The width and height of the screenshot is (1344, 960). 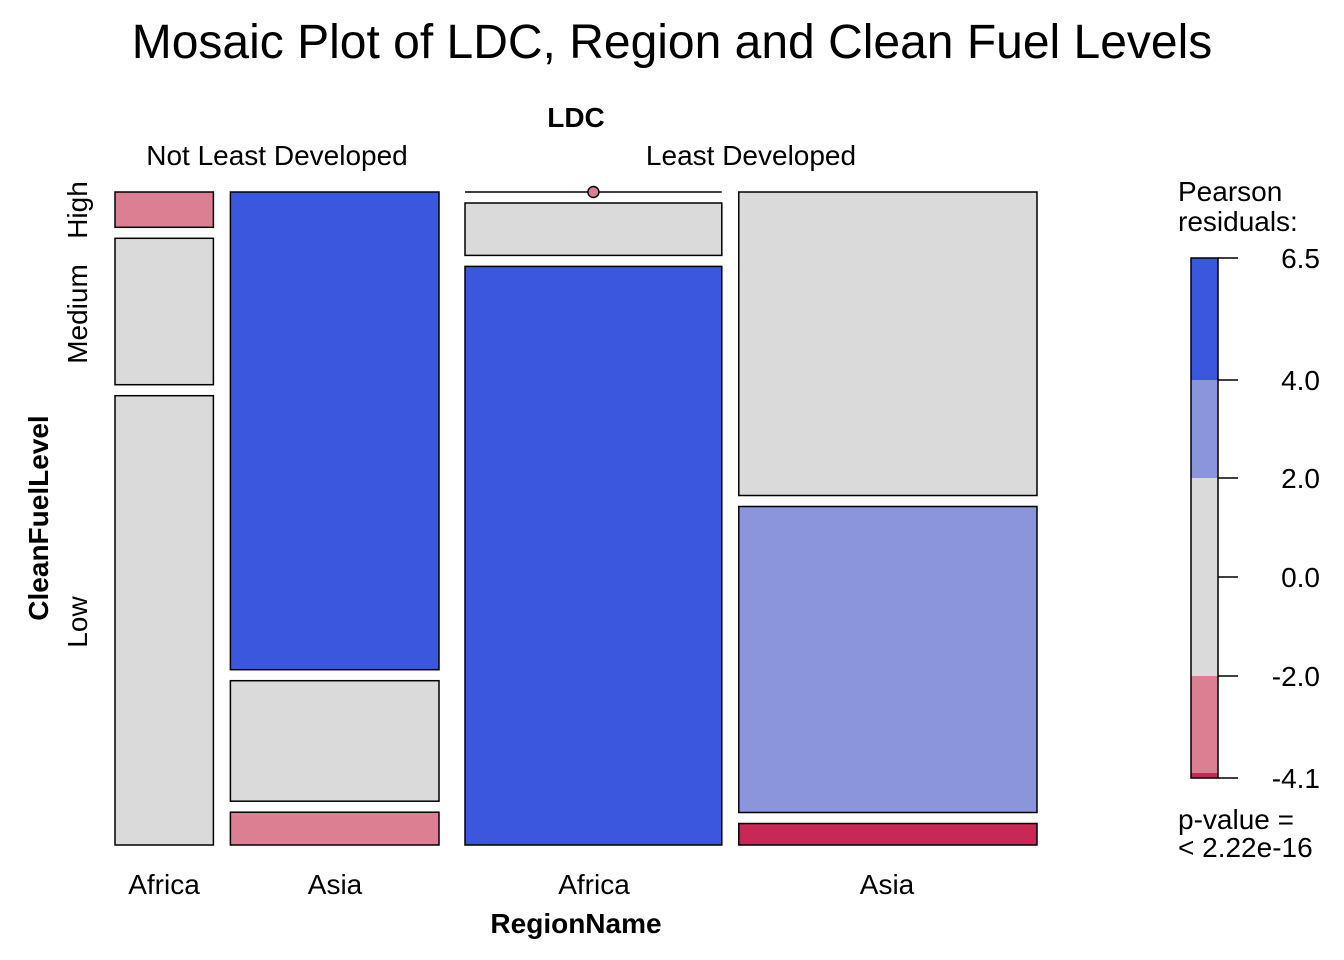 What do you see at coordinates (164, 210) in the screenshot?
I see `cell-not-least-developed-africa-high` at bounding box center [164, 210].